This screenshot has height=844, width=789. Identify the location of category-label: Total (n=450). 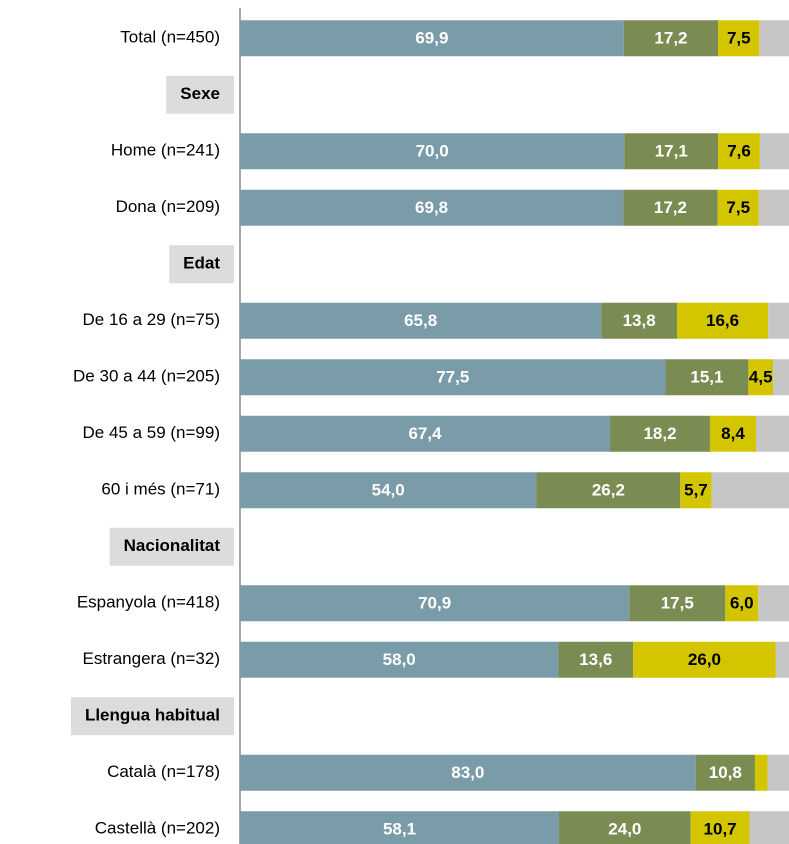
(170, 37).